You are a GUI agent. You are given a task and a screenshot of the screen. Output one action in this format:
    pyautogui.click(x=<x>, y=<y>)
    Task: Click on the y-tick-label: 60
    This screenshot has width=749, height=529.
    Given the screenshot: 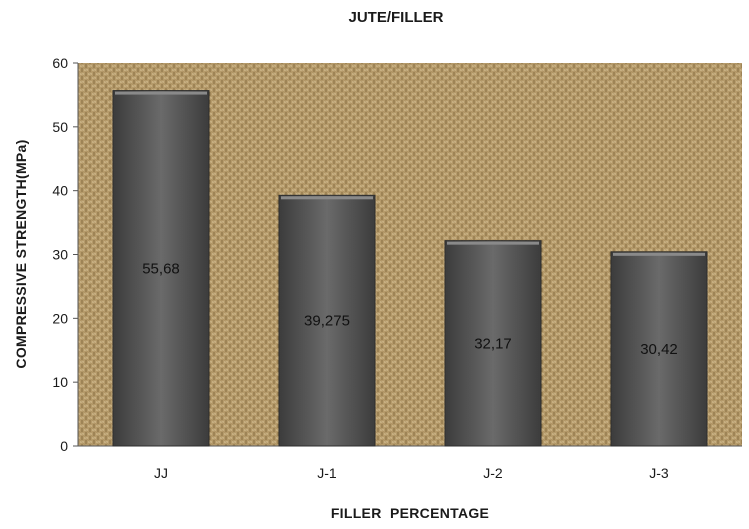 What is the action you would take?
    pyautogui.click(x=60, y=63)
    